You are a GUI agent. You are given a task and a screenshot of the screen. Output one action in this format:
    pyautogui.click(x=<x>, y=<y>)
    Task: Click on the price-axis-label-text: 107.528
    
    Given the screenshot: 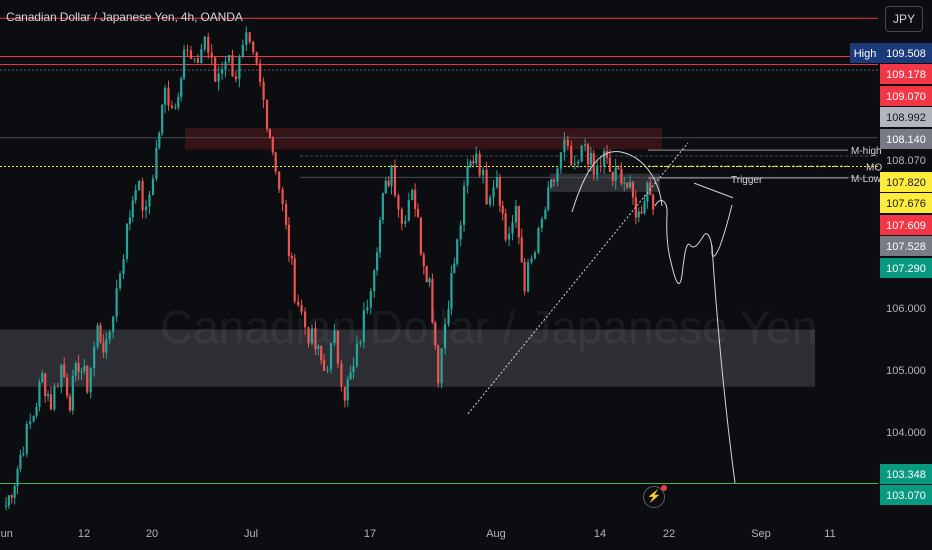 What is the action you would take?
    pyautogui.click(x=906, y=247)
    